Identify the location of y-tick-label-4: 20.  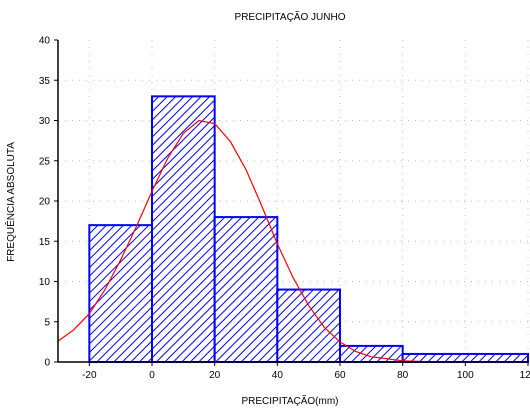
(45, 202).